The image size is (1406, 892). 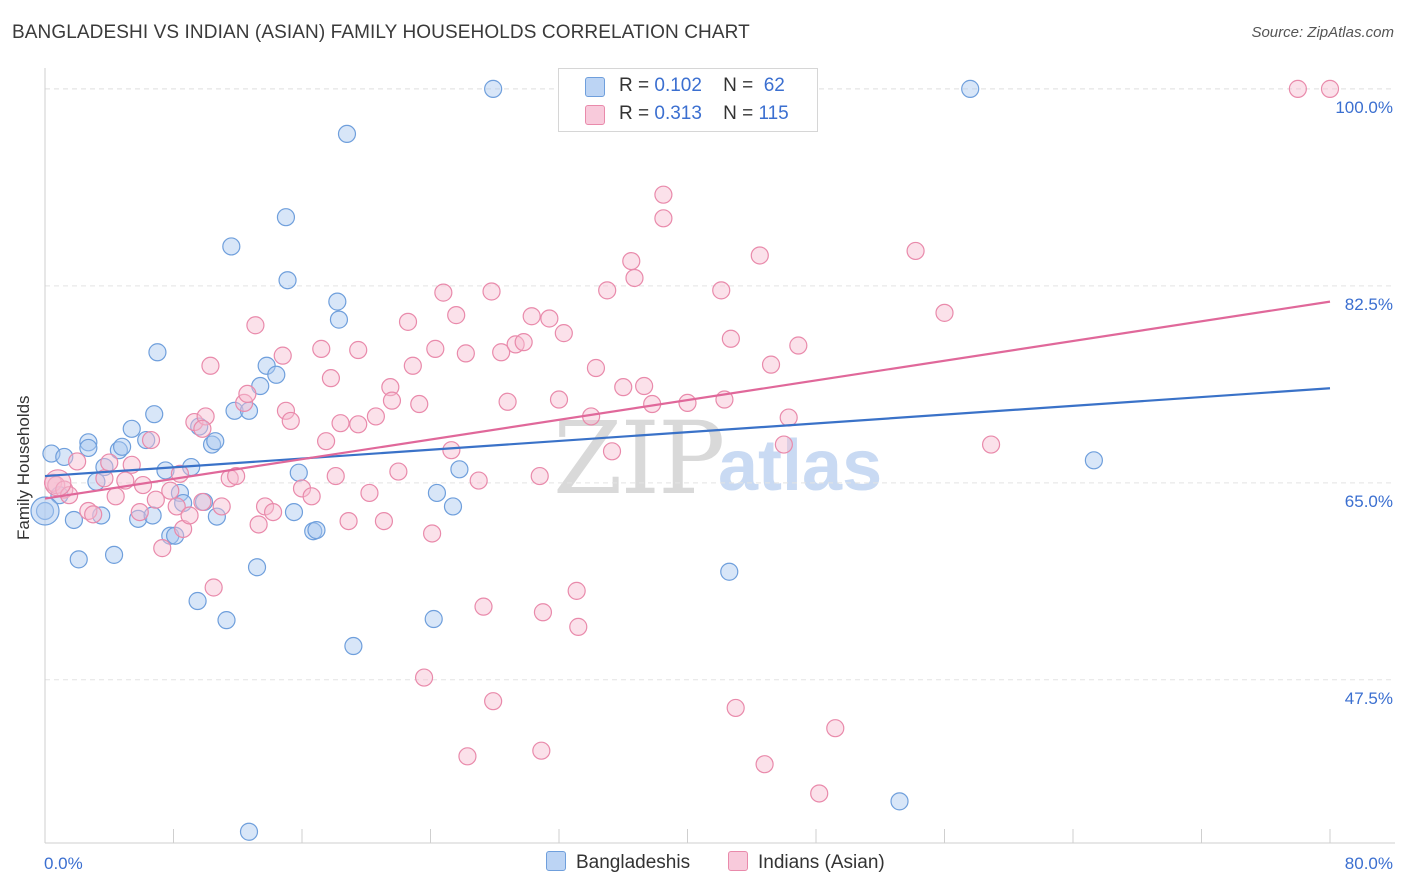 What do you see at coordinates (821, 862) in the screenshot?
I see `bottom-legend-label: Indians (Asian)` at bounding box center [821, 862].